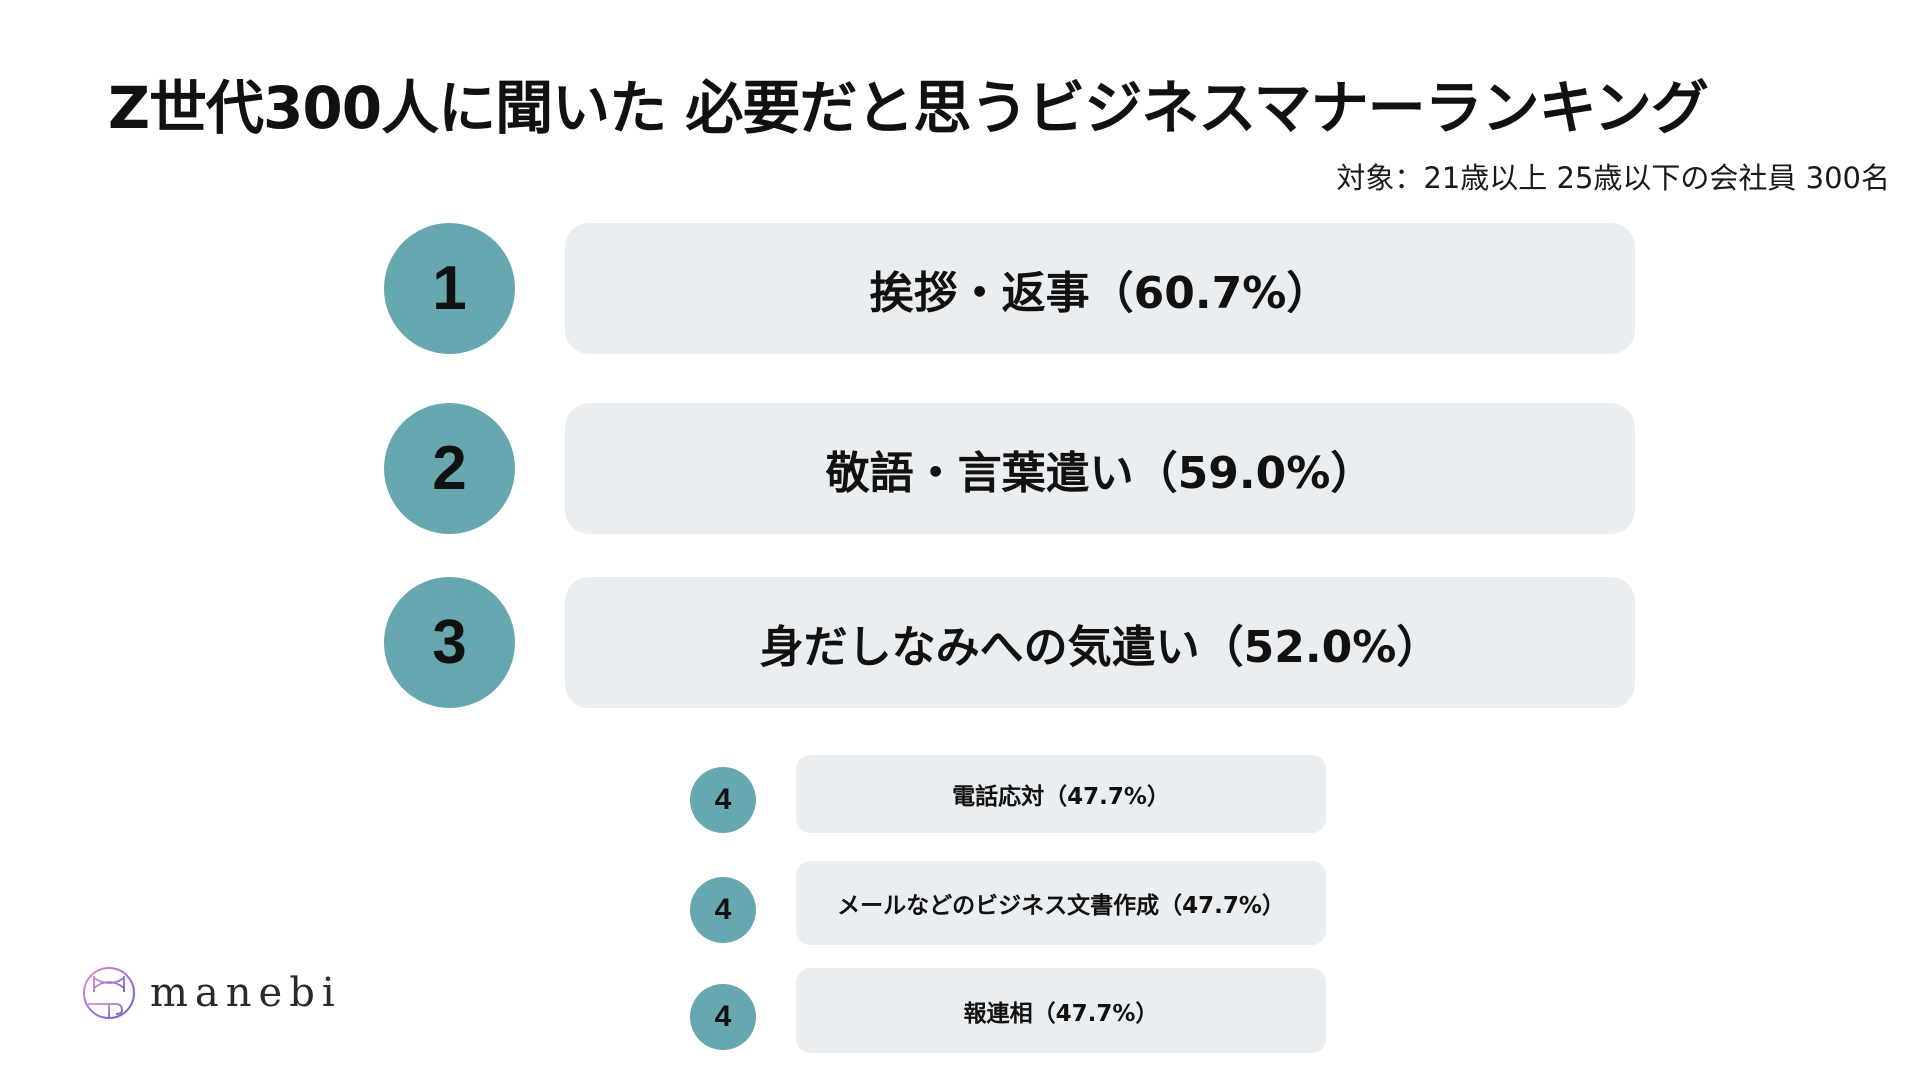 This screenshot has width=1920, height=1080. What do you see at coordinates (246, 993) in the screenshot?
I see `manebi-logo-text: manebi` at bounding box center [246, 993].